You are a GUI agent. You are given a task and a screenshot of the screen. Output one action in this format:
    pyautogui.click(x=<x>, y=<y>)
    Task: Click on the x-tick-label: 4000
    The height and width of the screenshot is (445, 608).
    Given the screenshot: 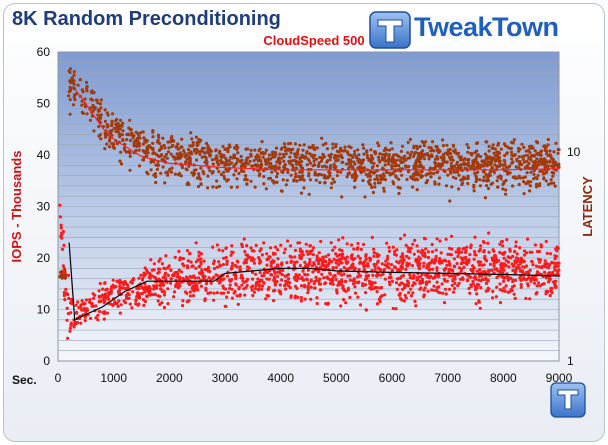 What is the action you would take?
    pyautogui.click(x=280, y=378)
    